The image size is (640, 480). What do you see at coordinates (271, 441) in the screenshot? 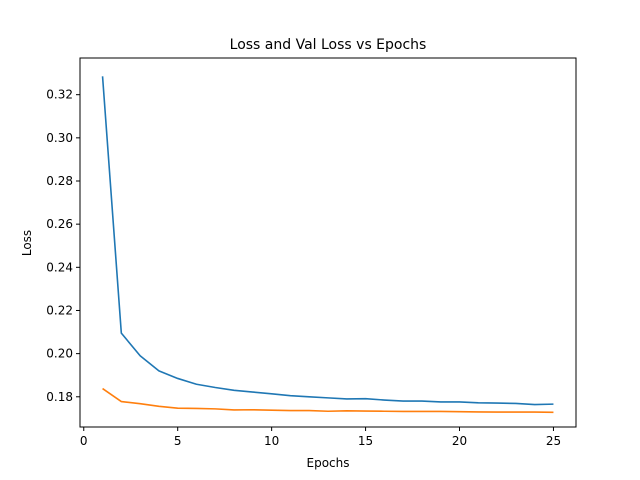
I see `x-tick-label: 10` at bounding box center [271, 441].